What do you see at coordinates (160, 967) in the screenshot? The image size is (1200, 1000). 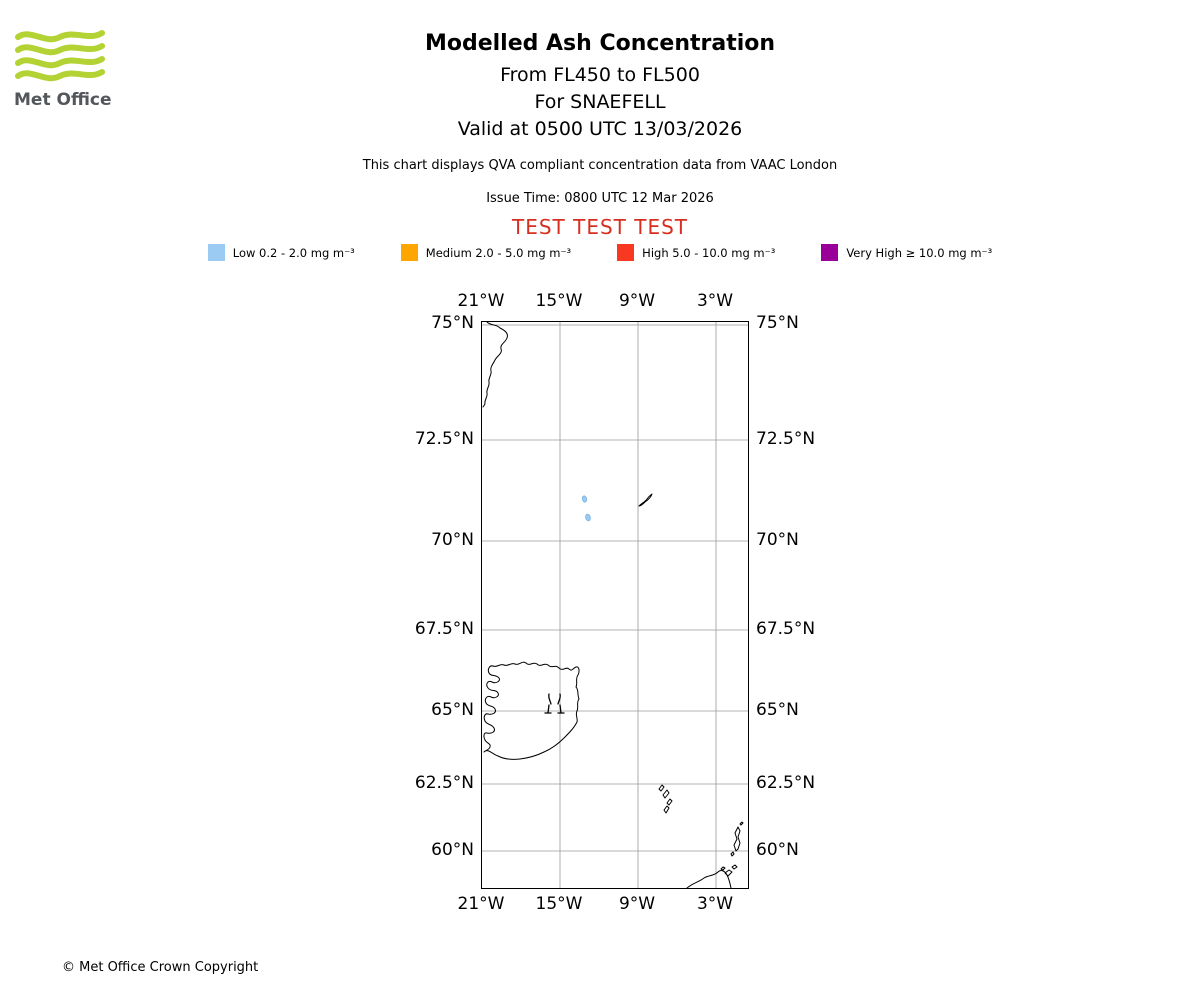 I see `crown-copyright: © Met Office Crown Copyright` at bounding box center [160, 967].